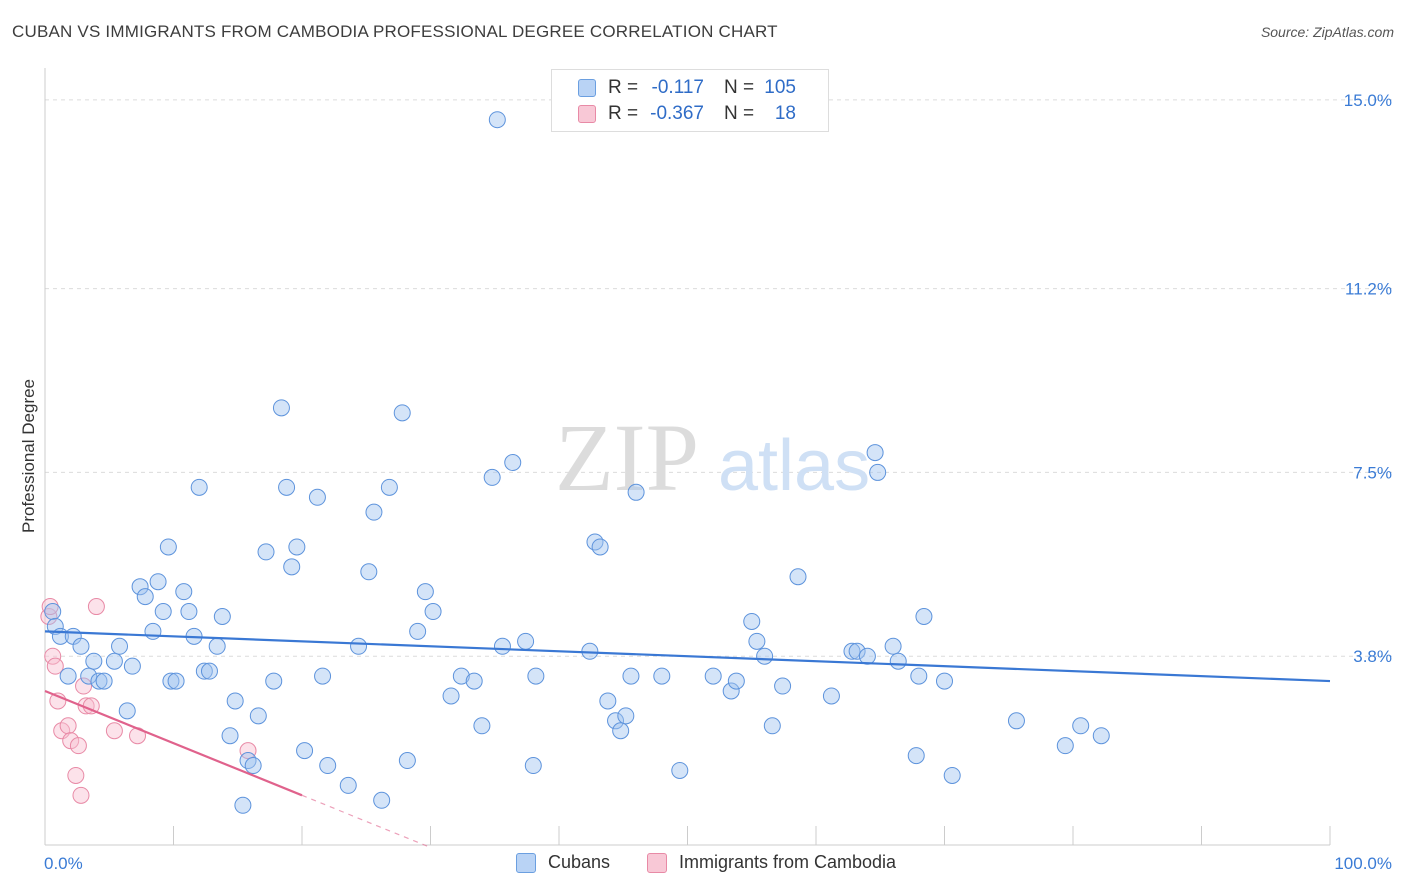  What do you see at coordinates (526, 862) in the screenshot?
I see `legend-swatch-cubans` at bounding box center [526, 862].